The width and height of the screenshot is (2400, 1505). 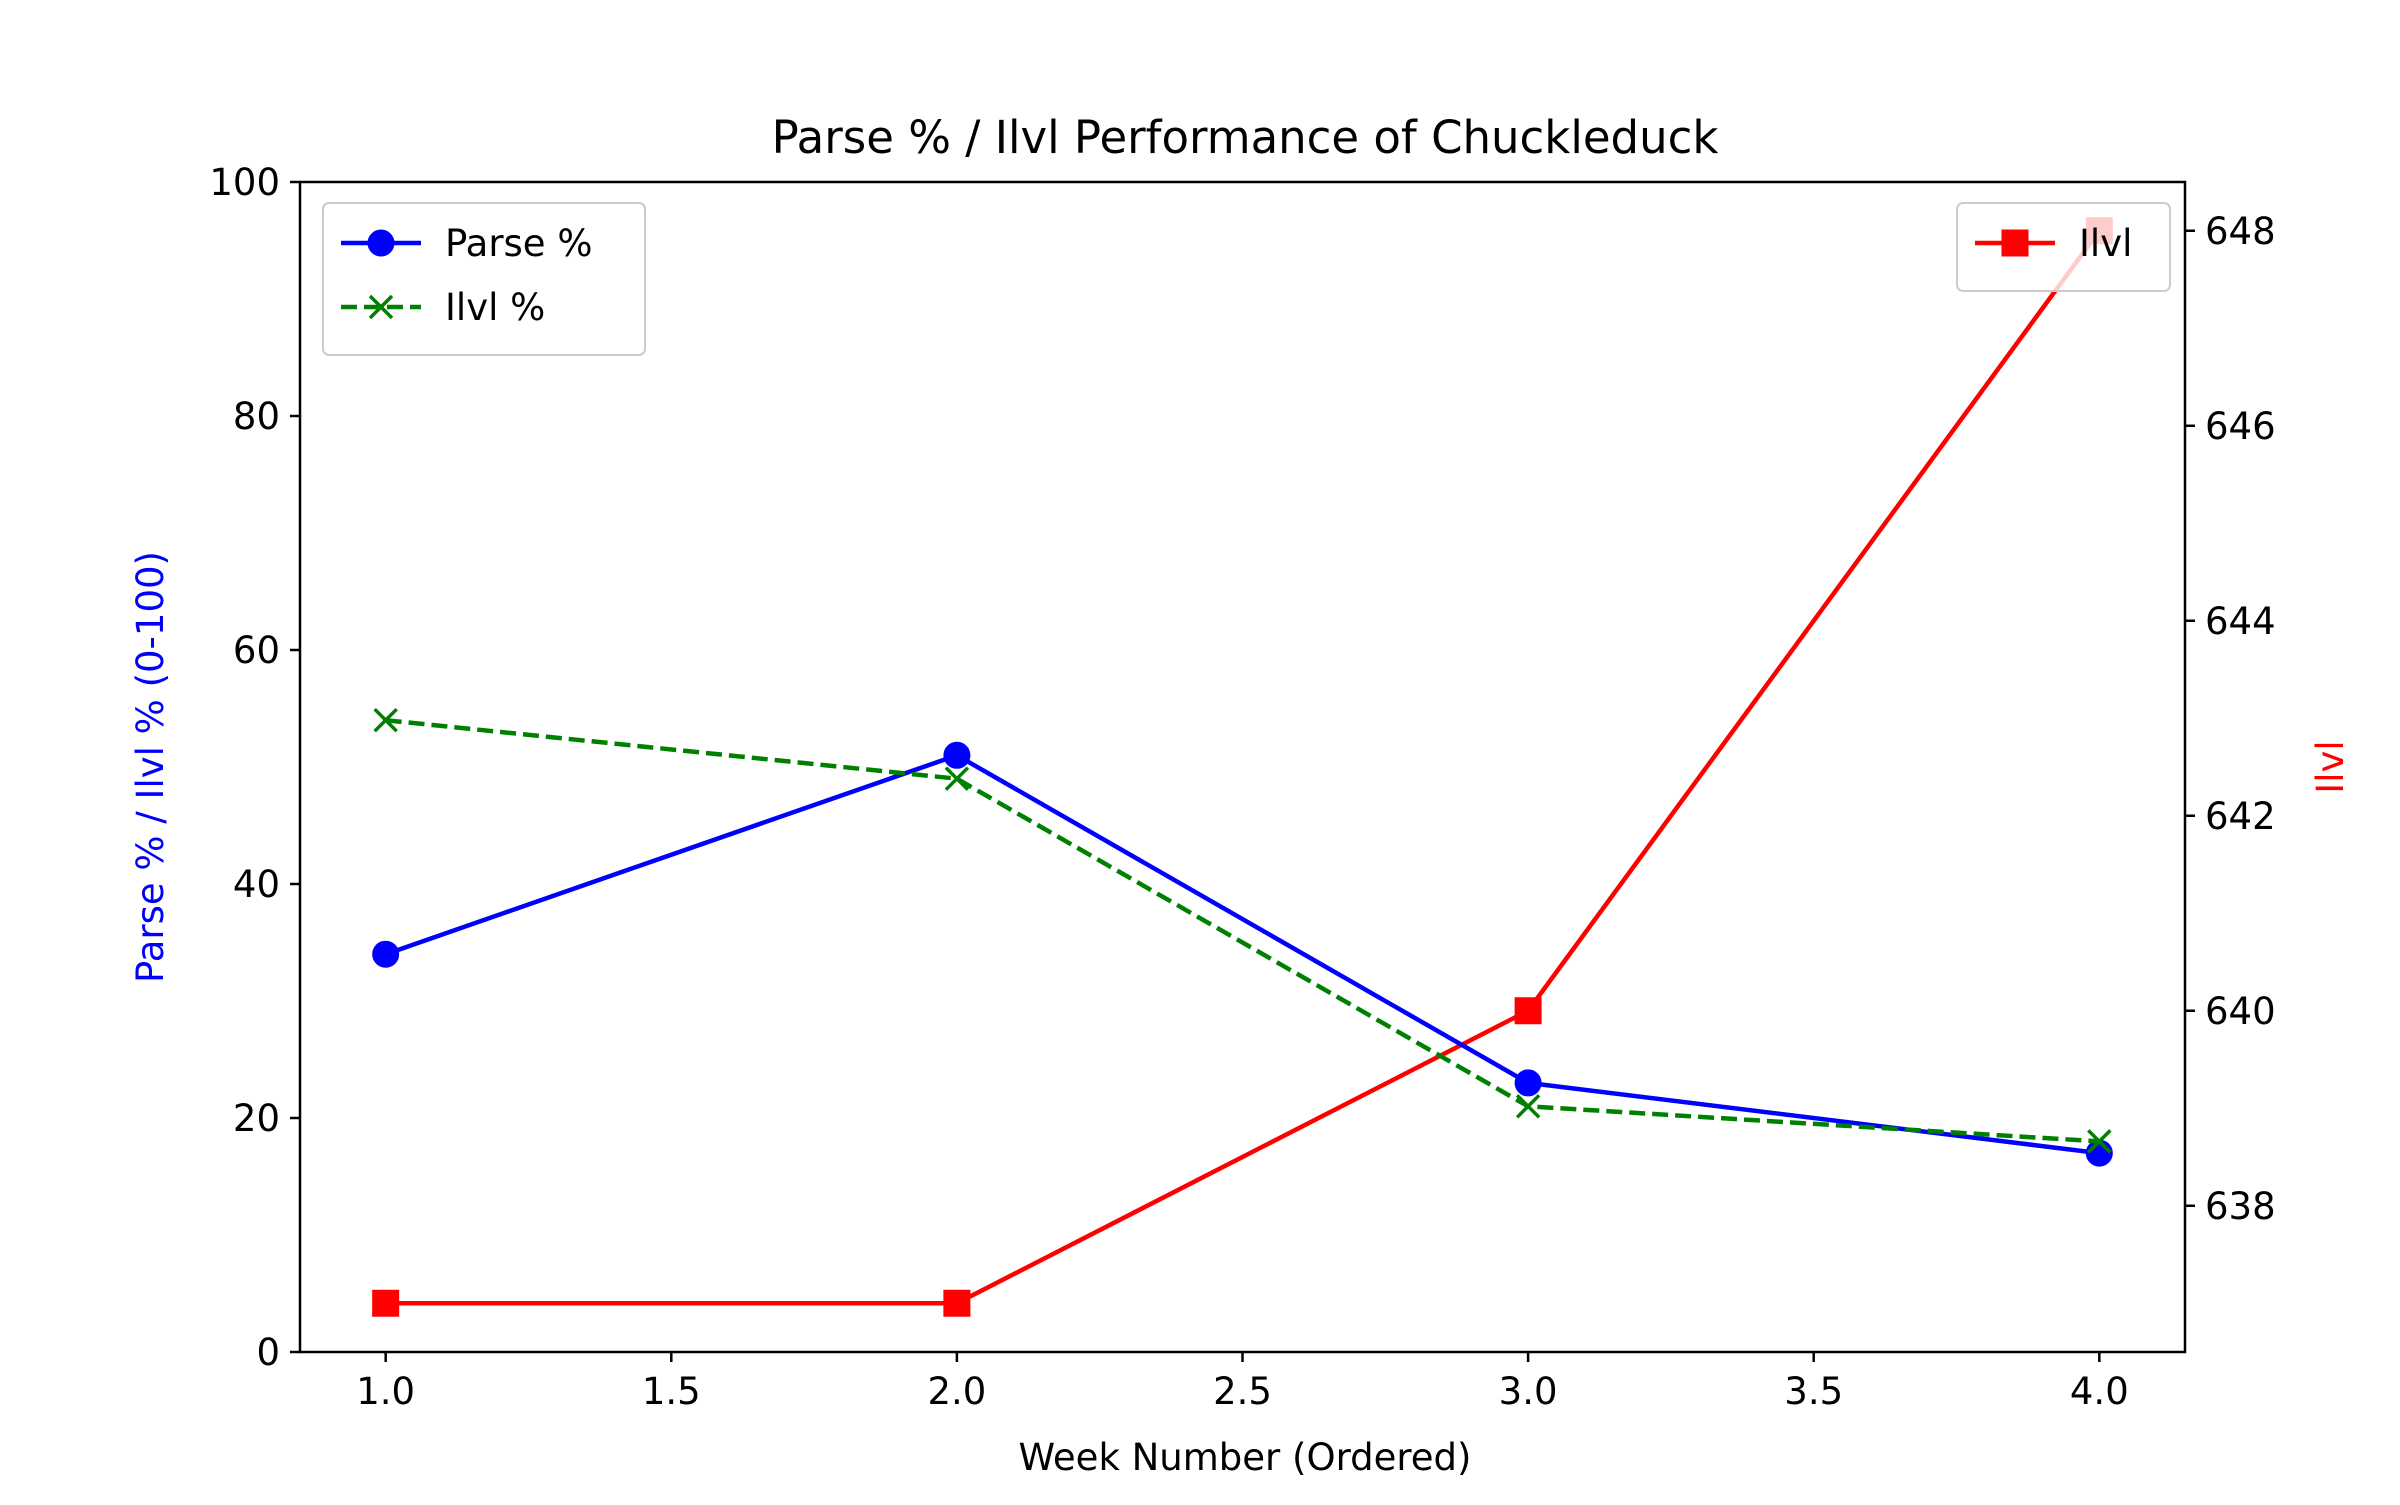 I want to click on y-axis-right-title: Ilvl, so click(x=2330, y=766).